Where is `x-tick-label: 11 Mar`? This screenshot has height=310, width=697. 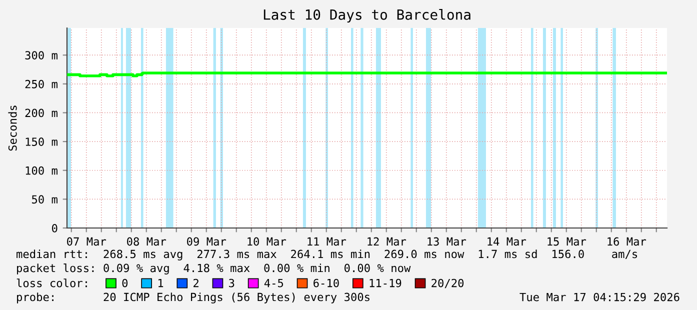
x-tick-label: 11 Mar is located at coordinates (327, 241).